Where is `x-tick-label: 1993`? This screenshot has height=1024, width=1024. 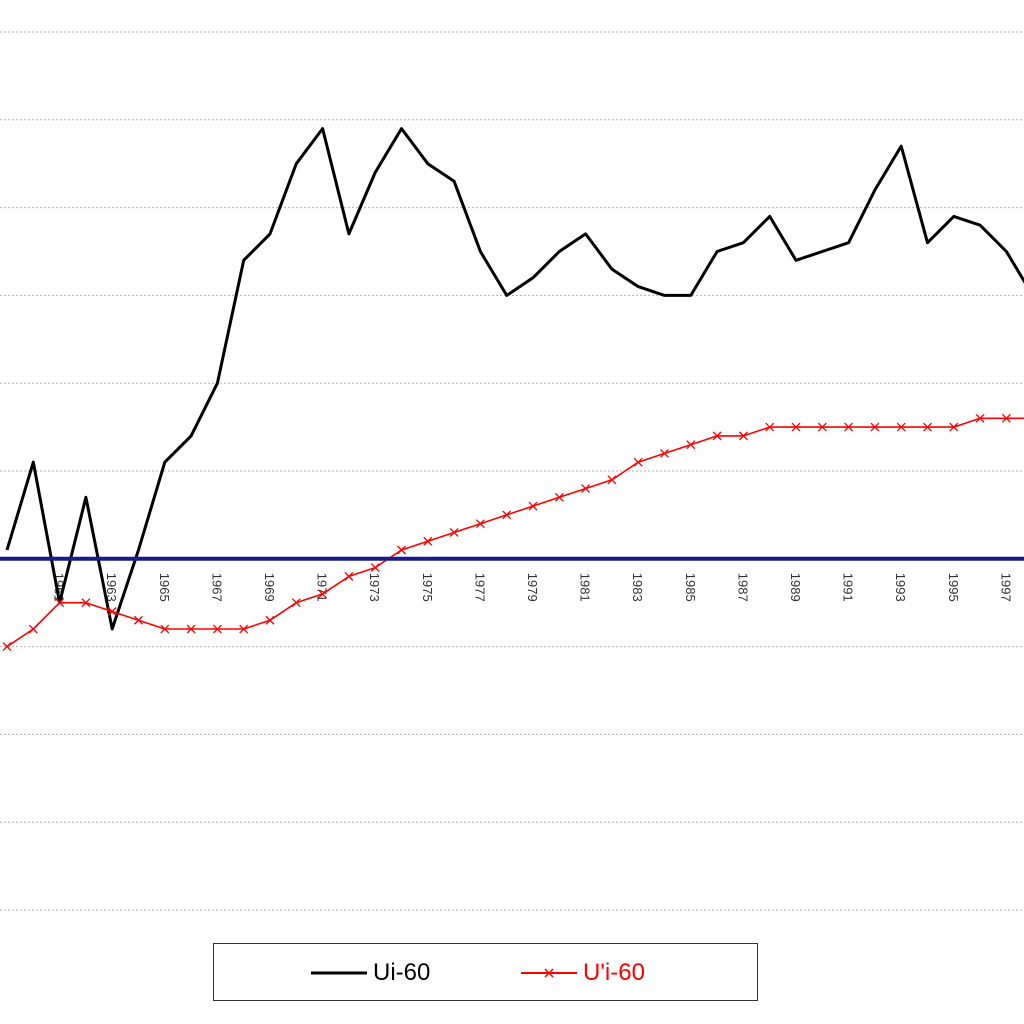 x-tick-label: 1993 is located at coordinates (900, 587).